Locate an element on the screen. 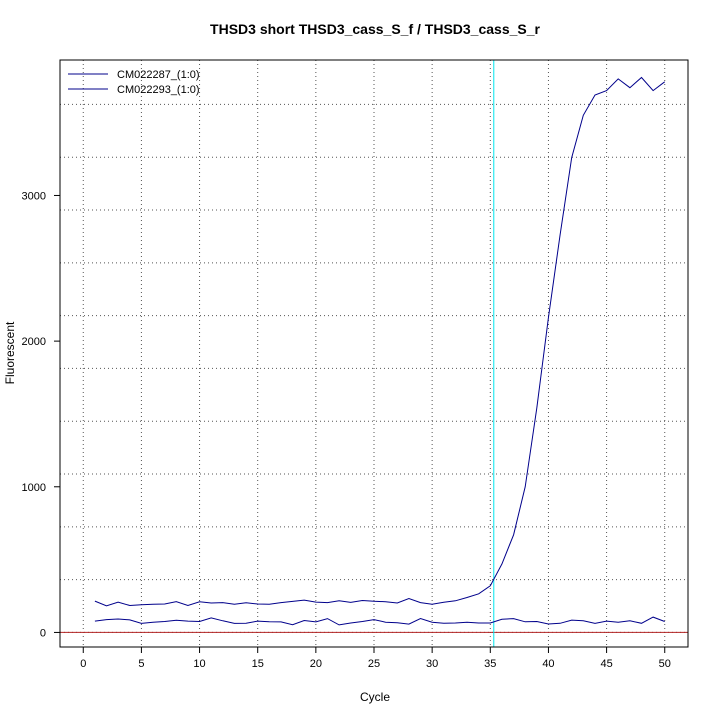  x-axis: 0 5 10 15 20 25 30 35 40 45 50 is located at coordinates (375, 658).